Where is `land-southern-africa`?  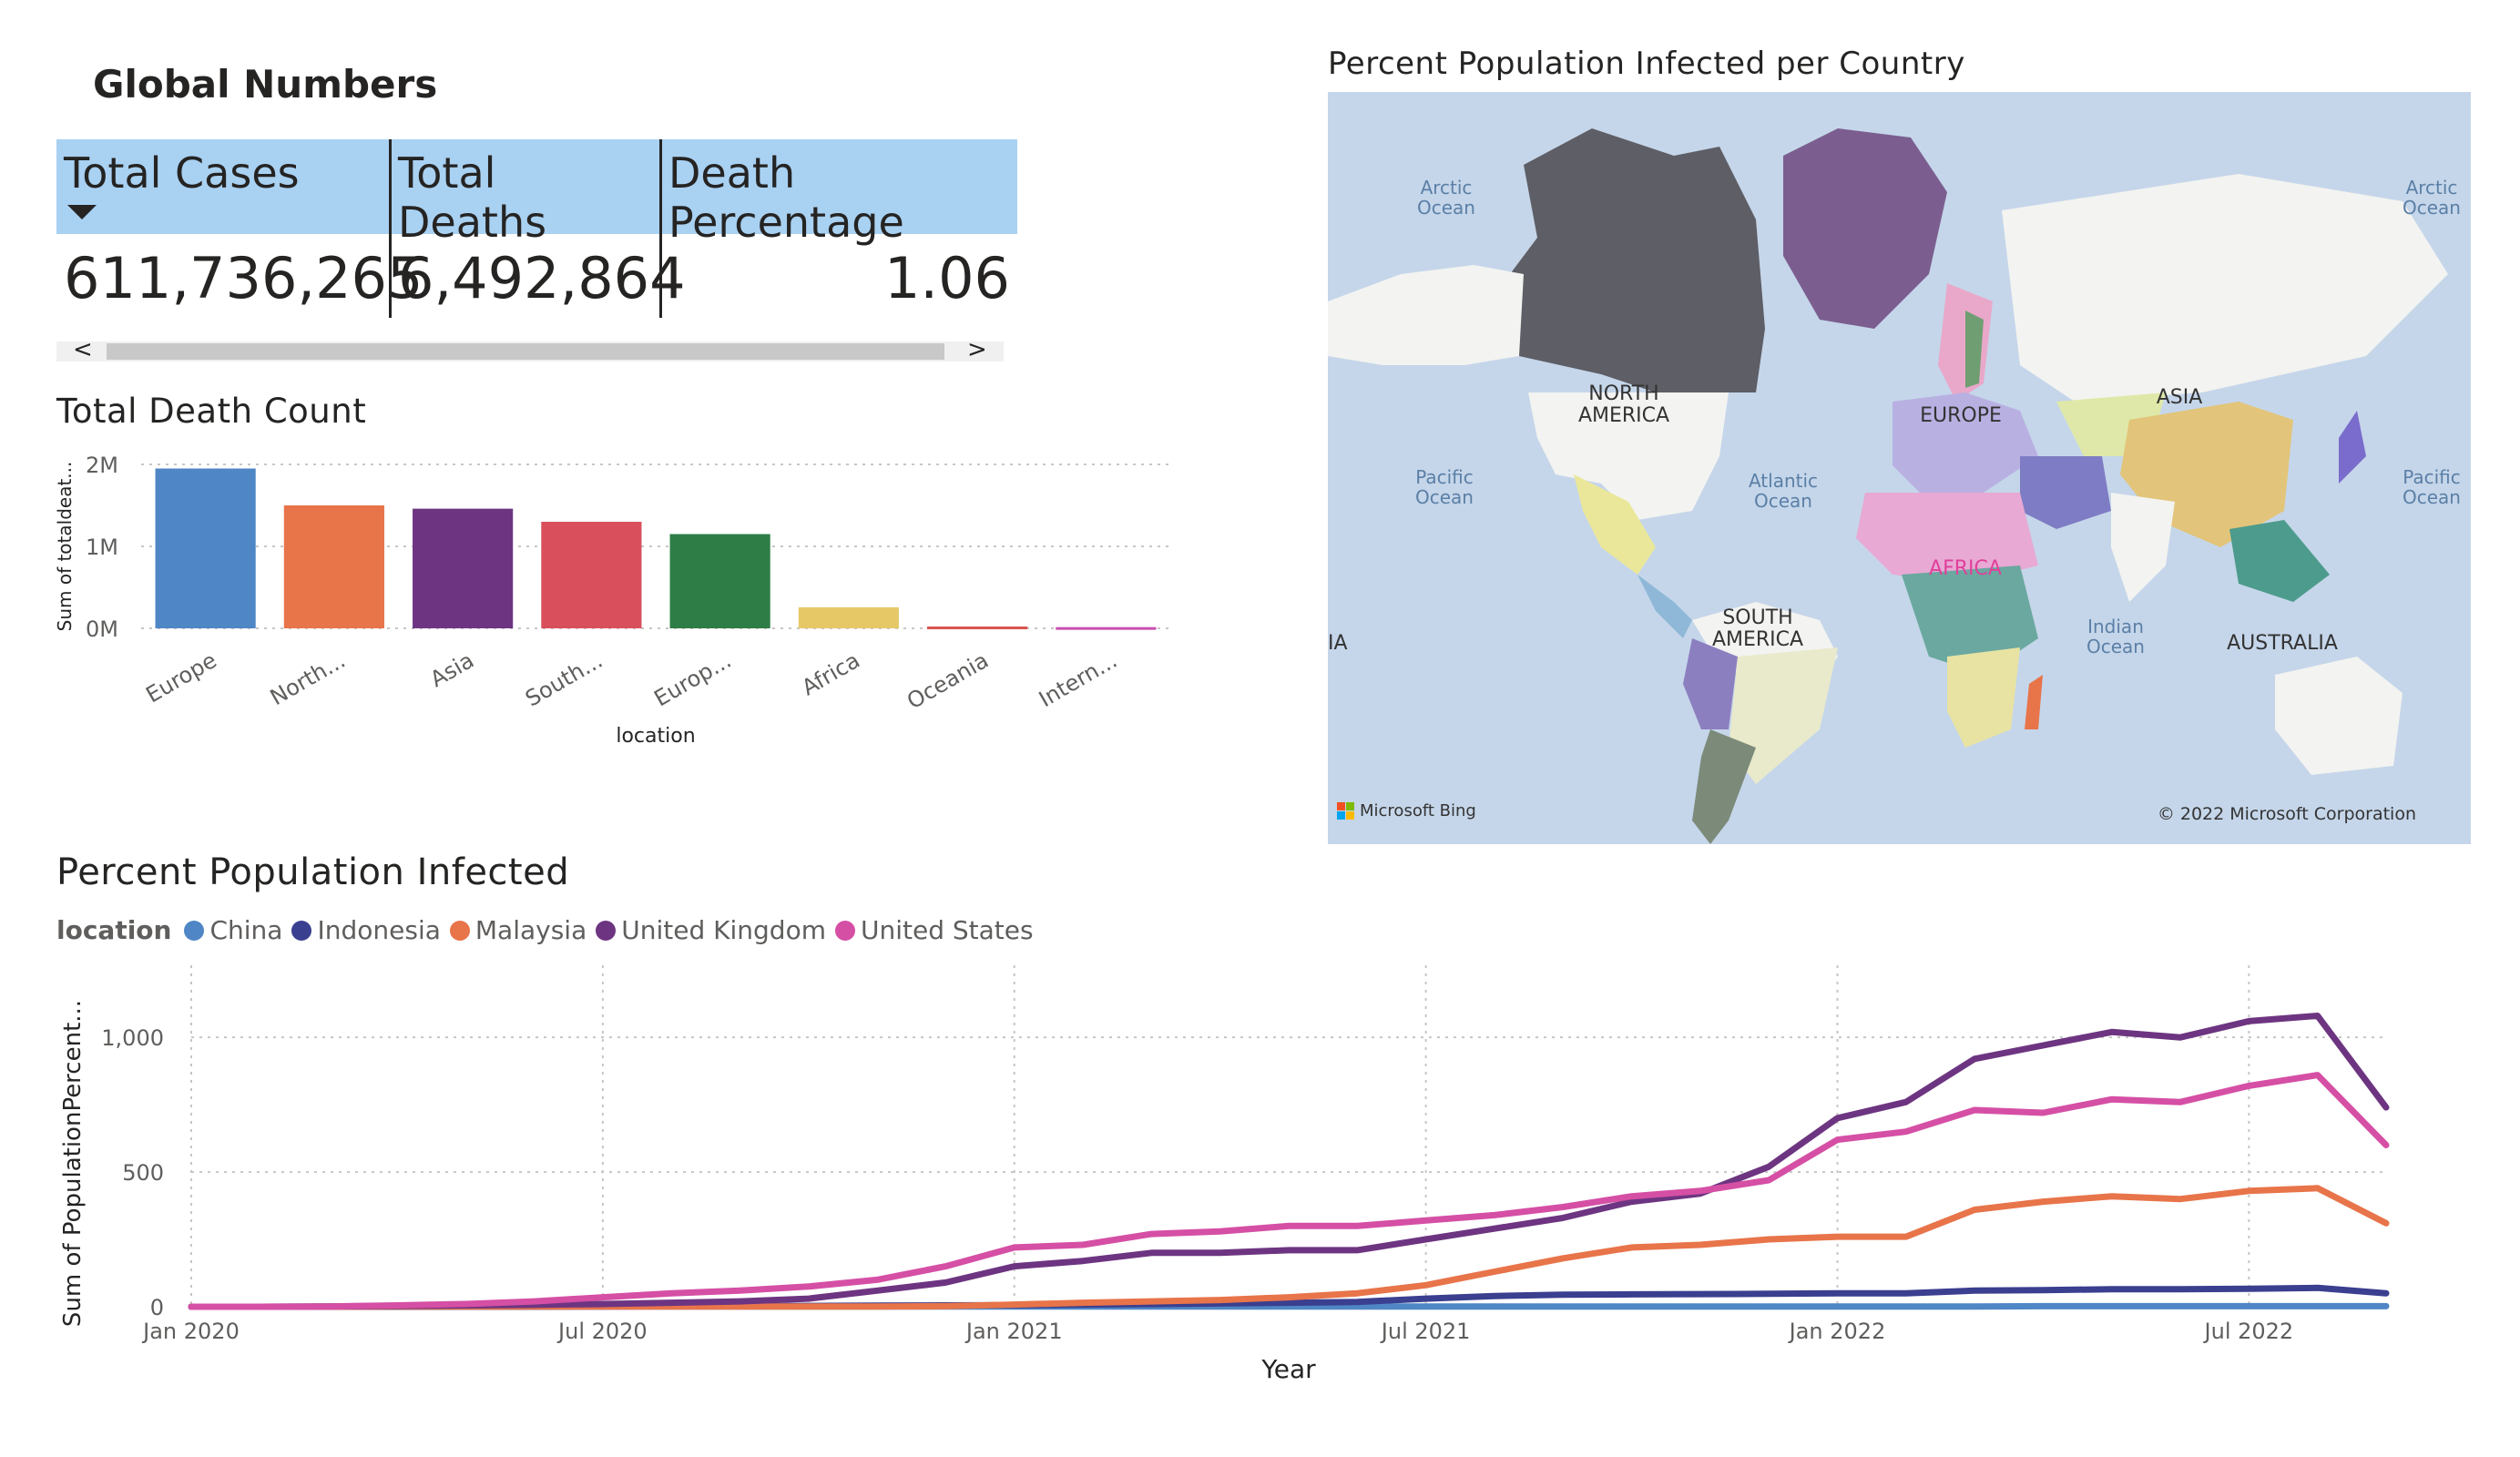
land-southern-africa is located at coordinates (1984, 697).